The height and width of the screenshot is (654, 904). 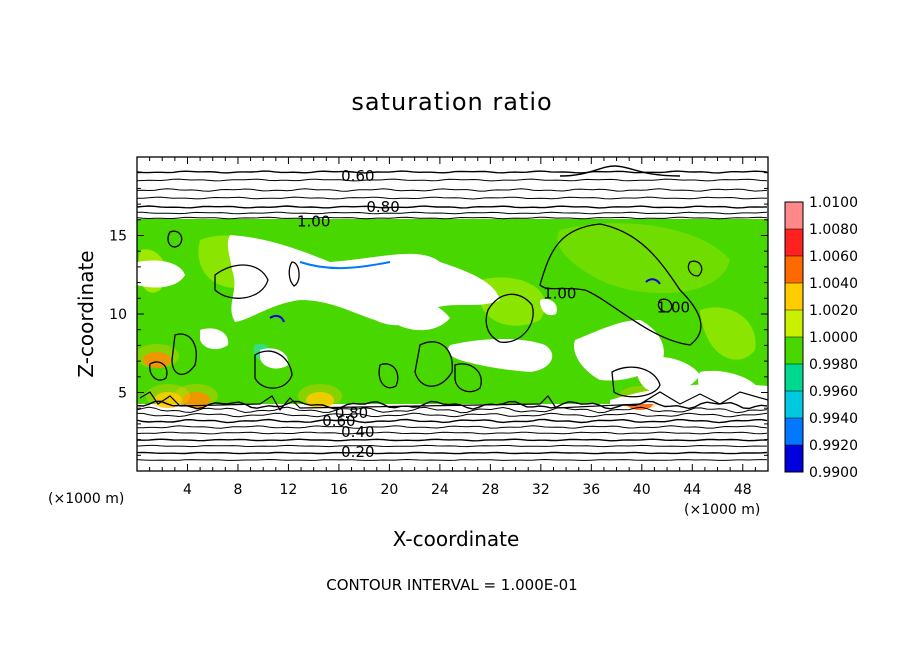 What do you see at coordinates (86, 314) in the screenshot?
I see `y-axis-label: Z-coordinate` at bounding box center [86, 314].